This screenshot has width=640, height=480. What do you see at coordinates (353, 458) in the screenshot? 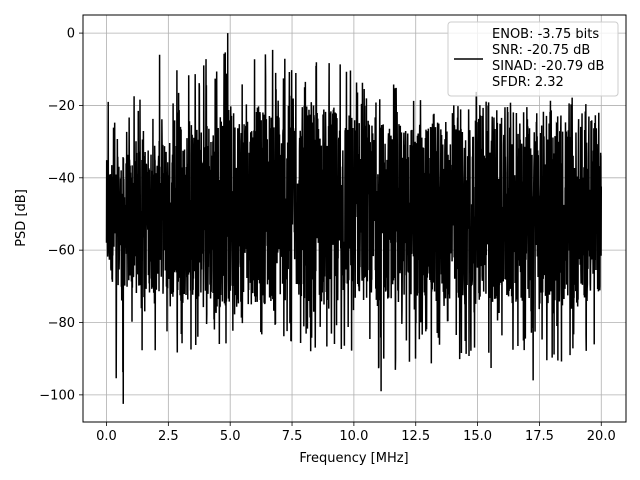
I see `x-axis-label: Frequency [MHz]` at bounding box center [353, 458].